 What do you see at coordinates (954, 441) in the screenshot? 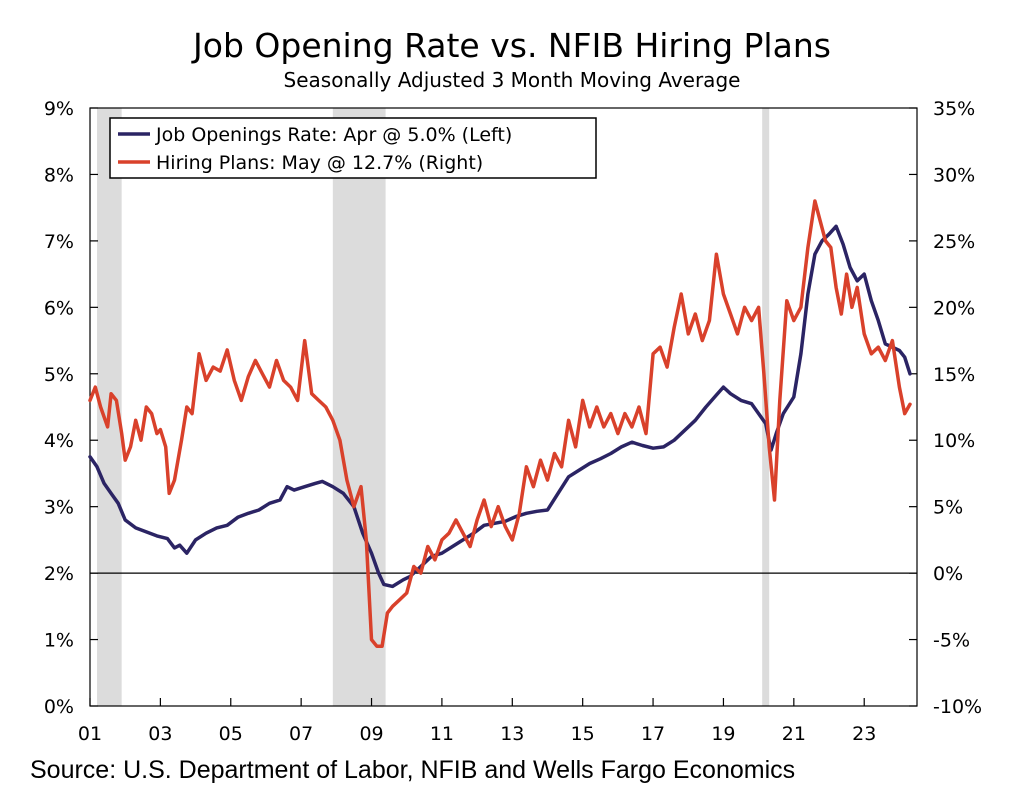
I see `y-right-tick-label: 10%` at bounding box center [954, 441].